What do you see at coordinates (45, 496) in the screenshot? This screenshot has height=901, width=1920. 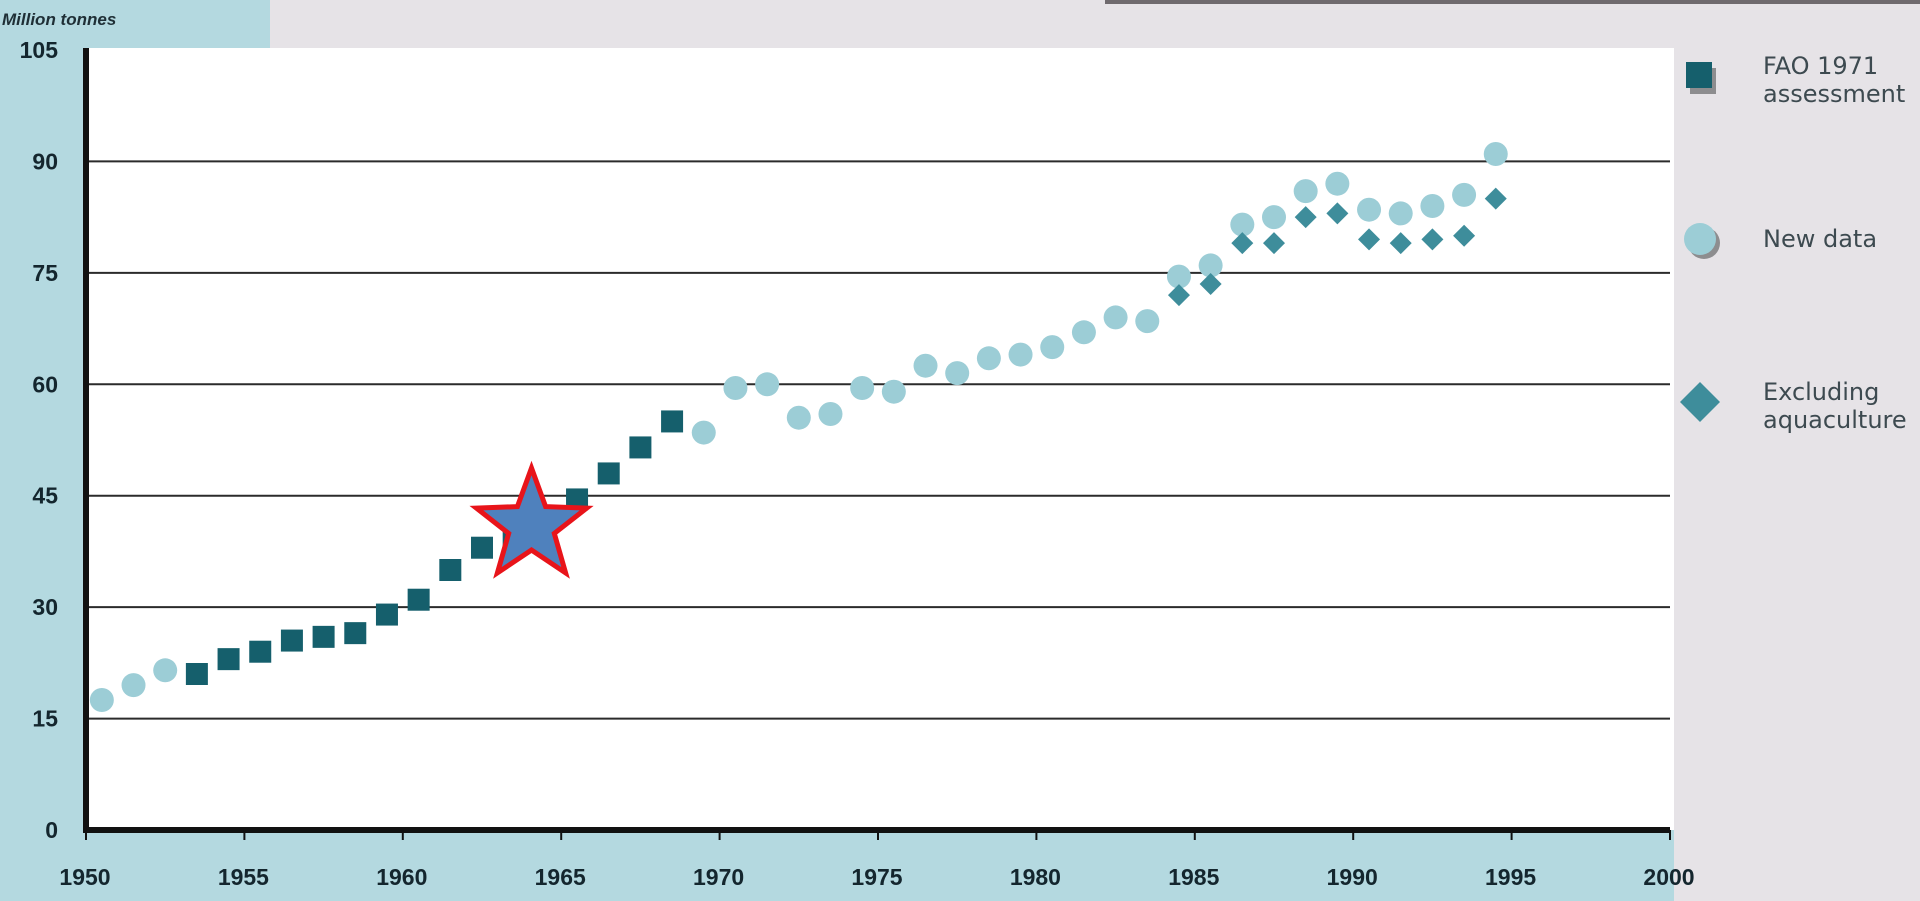 I see `y-tick-label-45: 45` at bounding box center [45, 496].